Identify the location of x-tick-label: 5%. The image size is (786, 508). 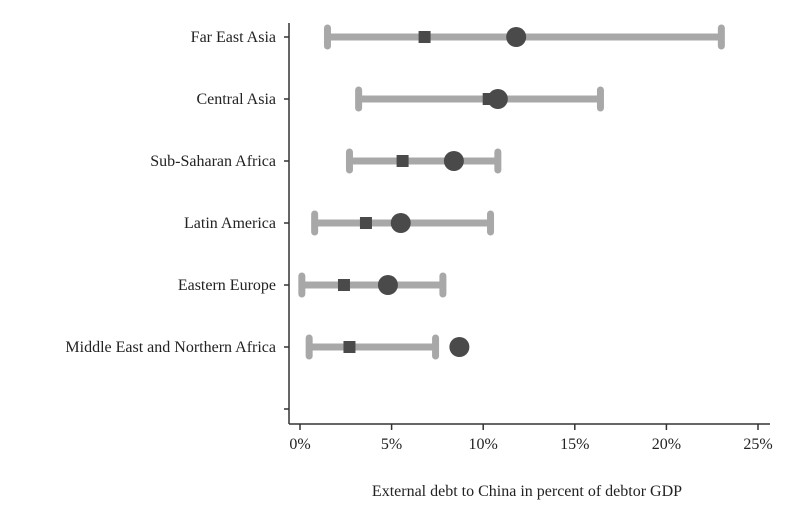
(391, 444).